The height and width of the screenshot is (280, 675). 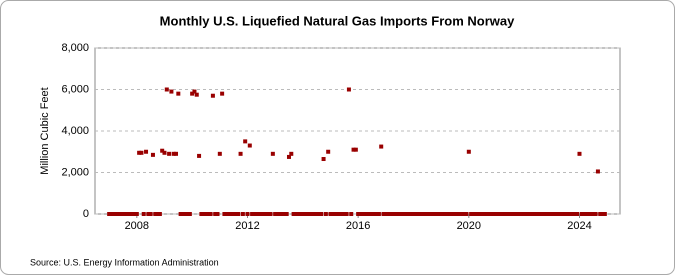 I want to click on x-tick-label: 2020, so click(x=469, y=226).